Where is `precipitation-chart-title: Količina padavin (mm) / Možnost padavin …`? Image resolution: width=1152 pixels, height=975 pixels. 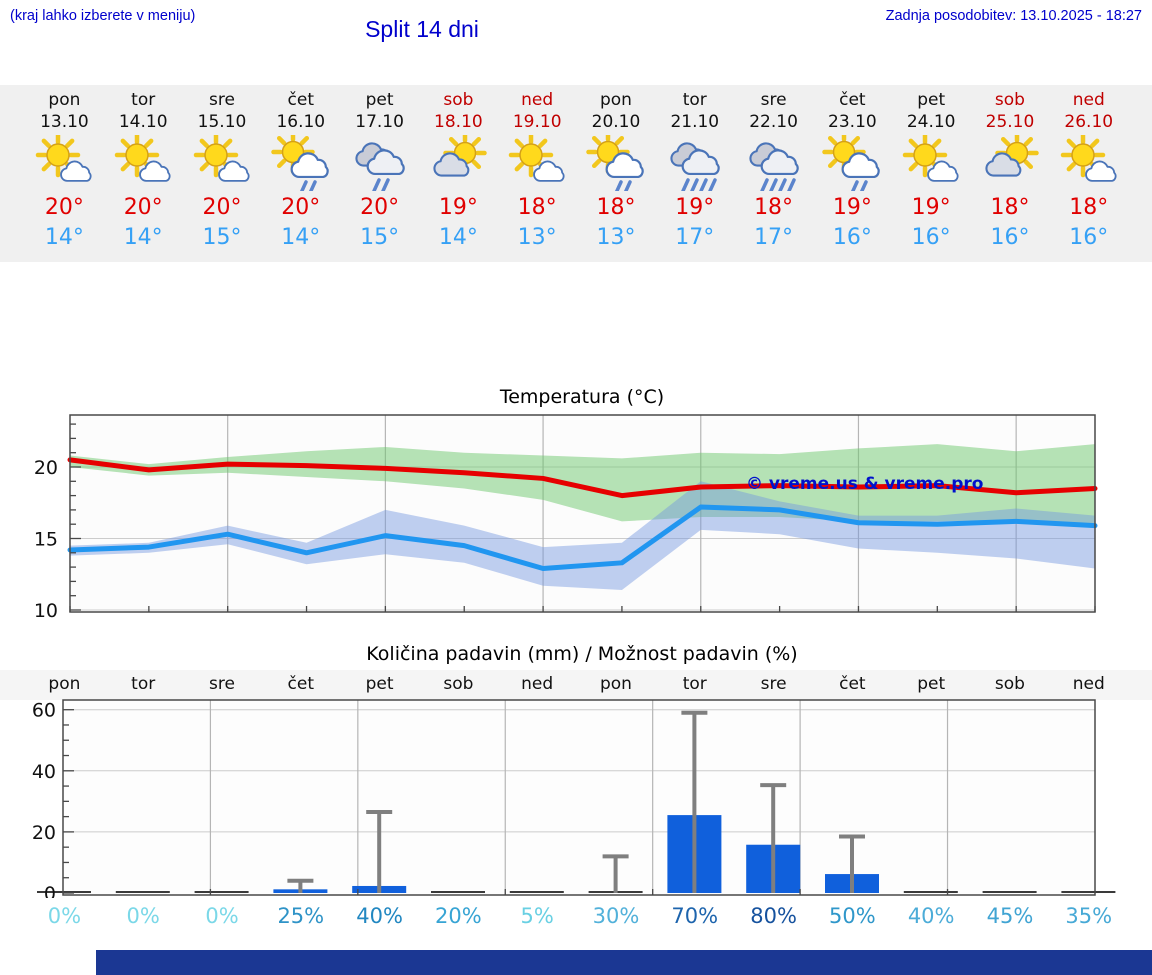
precipitation-chart-title: Količina padavin (mm) / Možnost padavin … is located at coordinates (582, 654).